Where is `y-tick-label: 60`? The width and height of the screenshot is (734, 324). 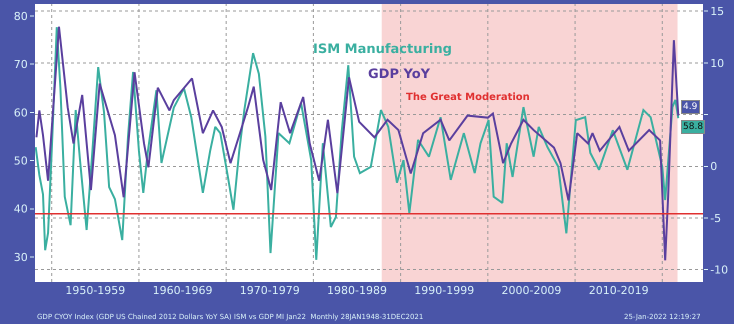
y-tick-label: 60 is located at coordinates (21, 113).